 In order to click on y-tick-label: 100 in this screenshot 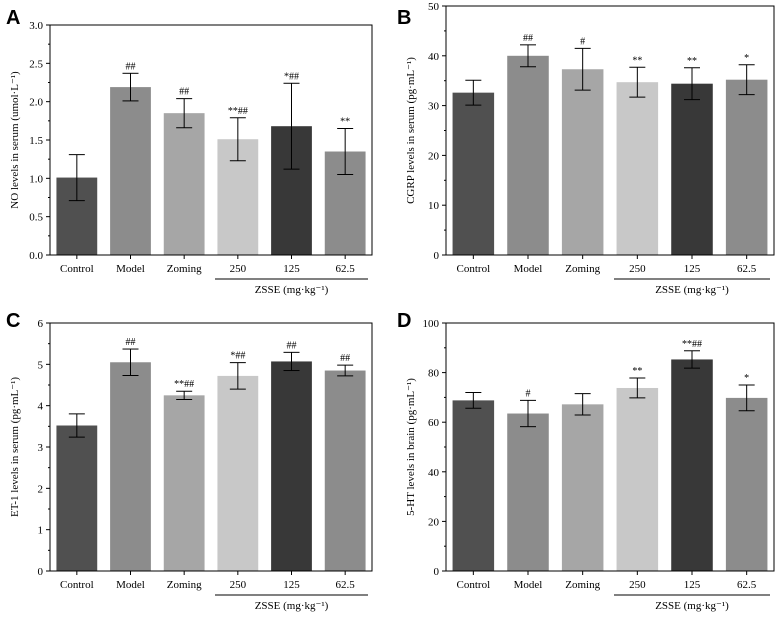, I will do `click(431, 324)`.